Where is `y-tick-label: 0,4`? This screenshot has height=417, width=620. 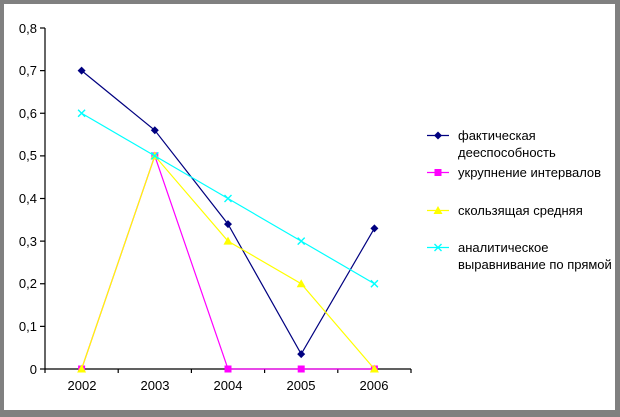
y-tick-label: 0,4 is located at coordinates (27, 198).